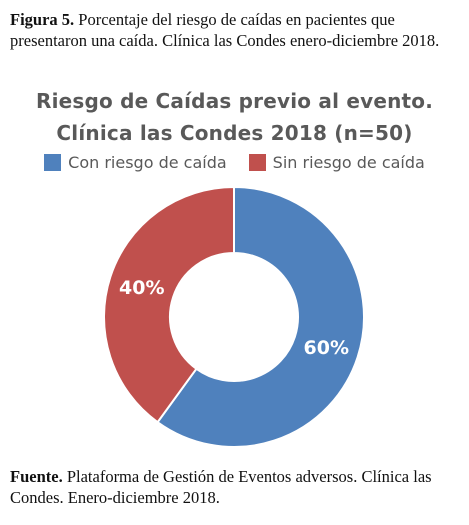  What do you see at coordinates (234, 162) in the screenshot?
I see `chart-legend: Con riesgo de caída Sin riesgo de caída` at bounding box center [234, 162].